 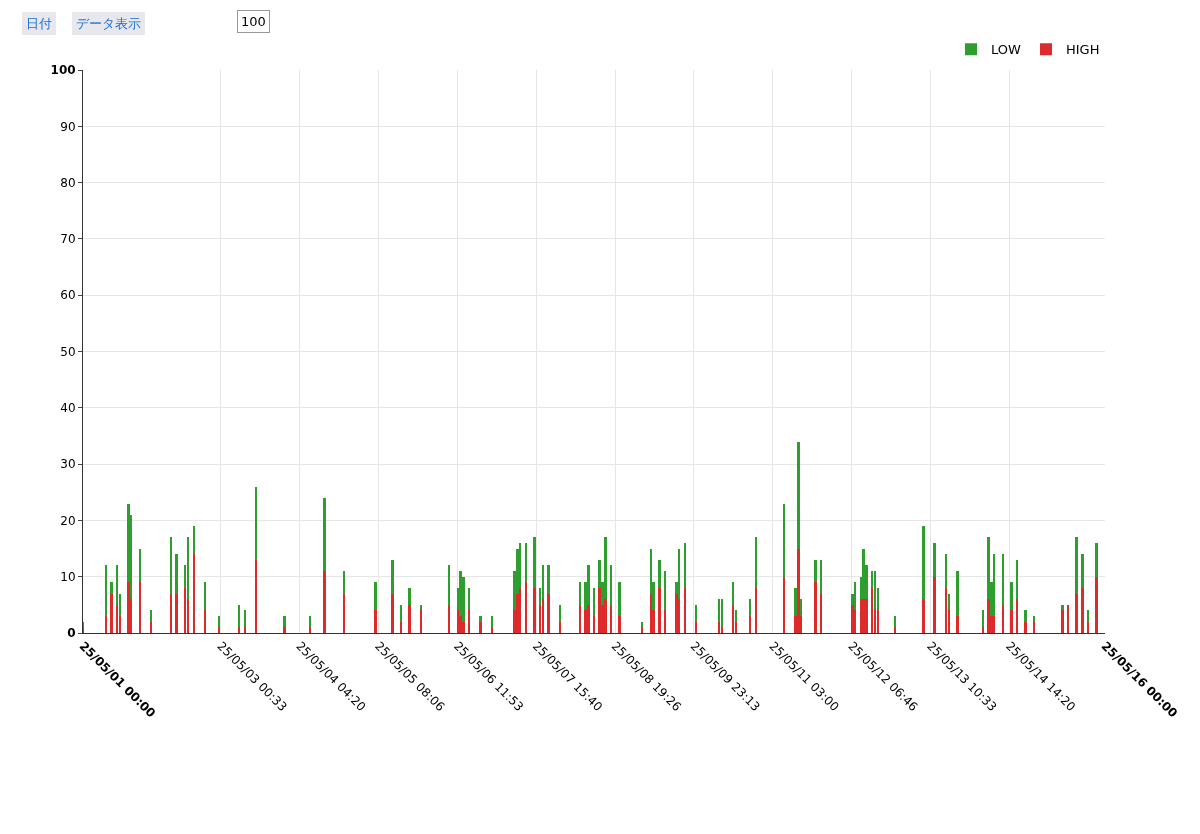 What do you see at coordinates (68, 576) in the screenshot?
I see `y-tick-label: 10` at bounding box center [68, 576].